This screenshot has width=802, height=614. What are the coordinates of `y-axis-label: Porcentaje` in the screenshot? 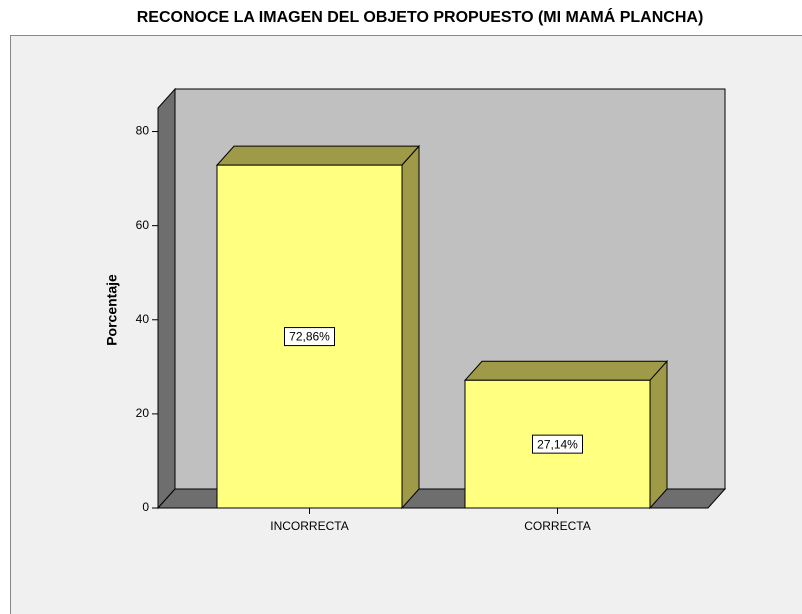 It's located at (112, 310).